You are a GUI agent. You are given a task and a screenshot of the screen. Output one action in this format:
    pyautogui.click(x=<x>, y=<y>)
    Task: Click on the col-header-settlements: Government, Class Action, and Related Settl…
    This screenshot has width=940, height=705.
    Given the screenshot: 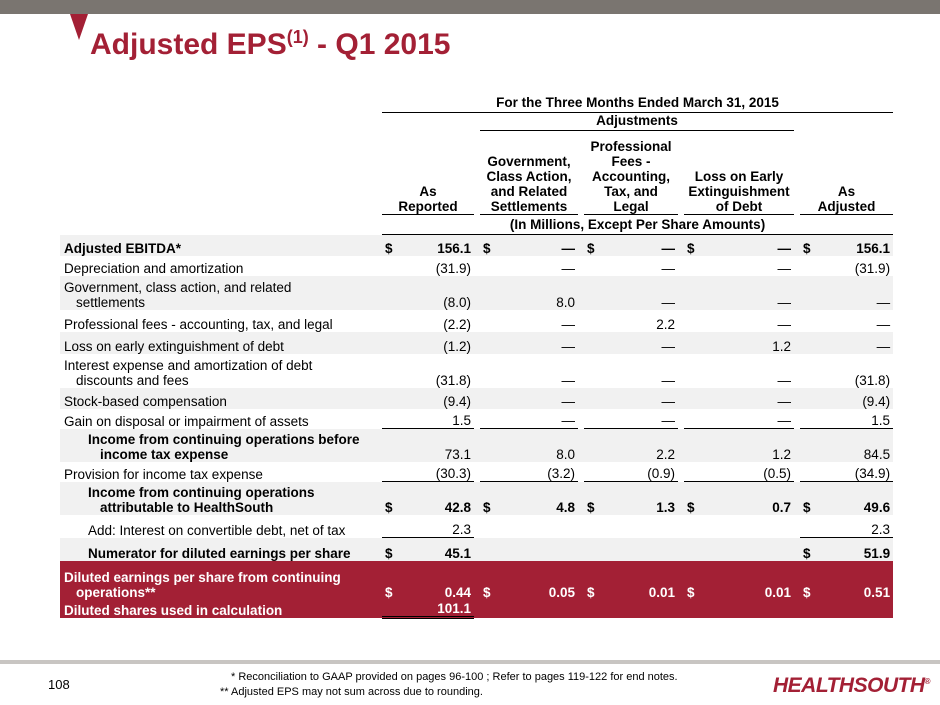 What is the action you would take?
    pyautogui.click(x=529, y=172)
    